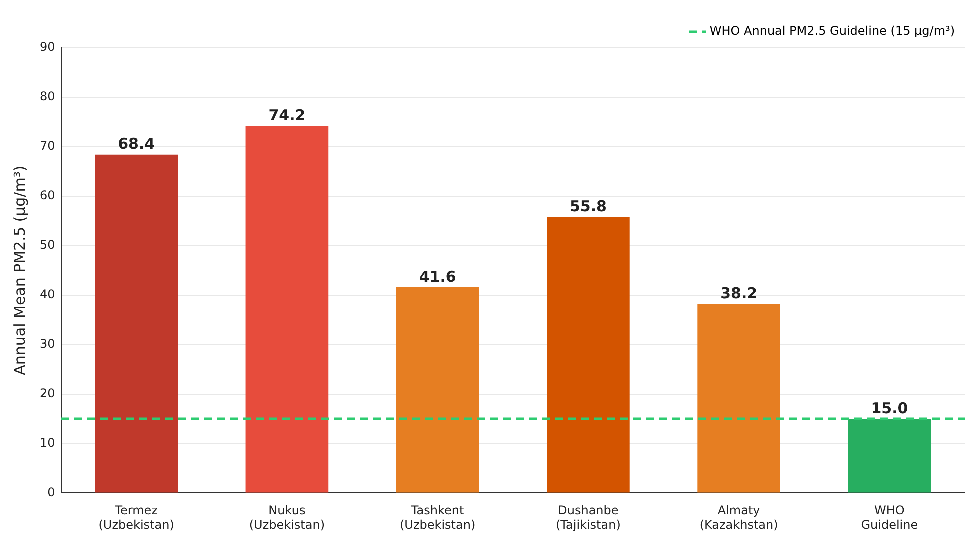 The image size is (973, 544). Describe the element at coordinates (287, 518) in the screenshot. I see `x-tick-label: Nukus (Uzbekistan)` at that location.